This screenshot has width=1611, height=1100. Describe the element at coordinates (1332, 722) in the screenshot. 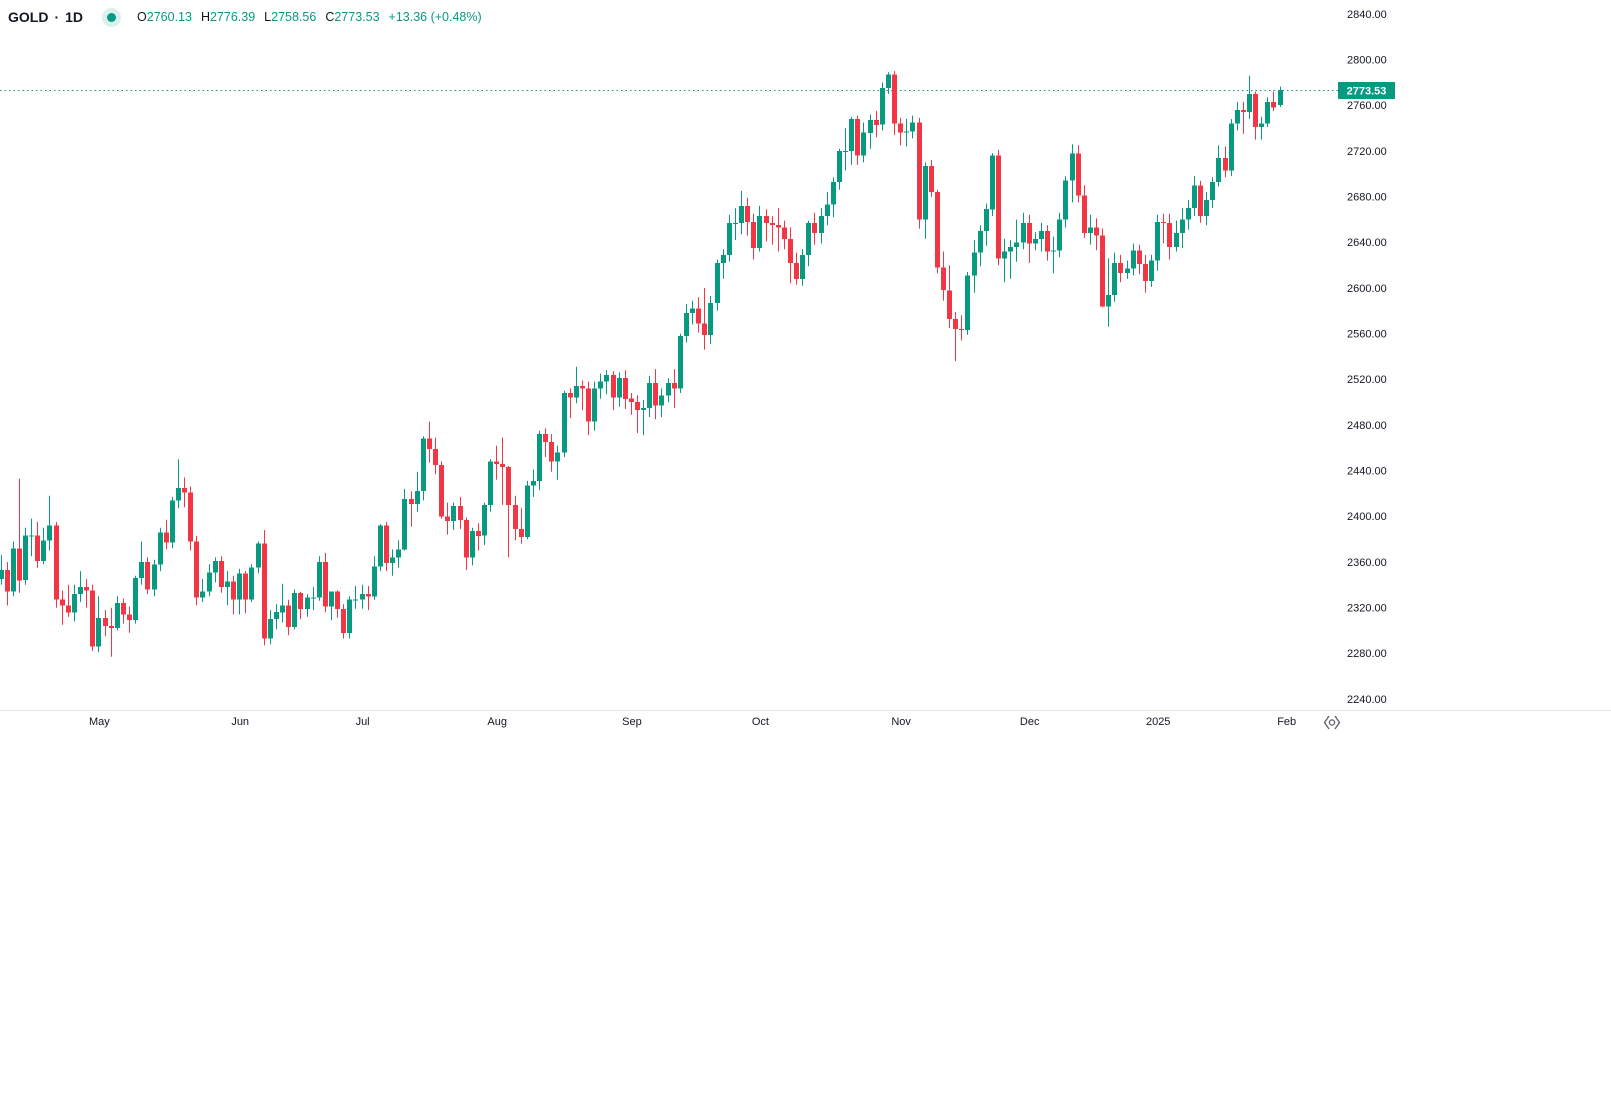

I see `scale-settings-icon` at that location.